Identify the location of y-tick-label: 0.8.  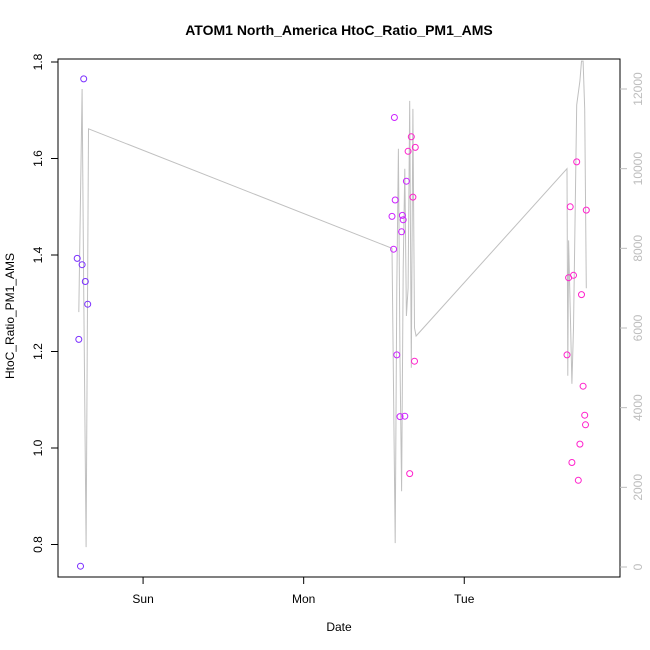
(38, 544).